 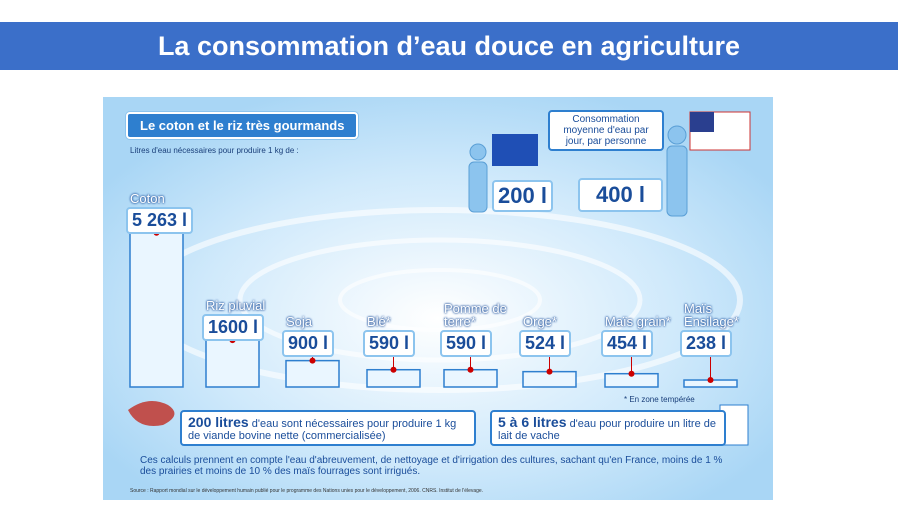 I want to click on category-label: Maïs Ensilage*, so click(x=711, y=315).